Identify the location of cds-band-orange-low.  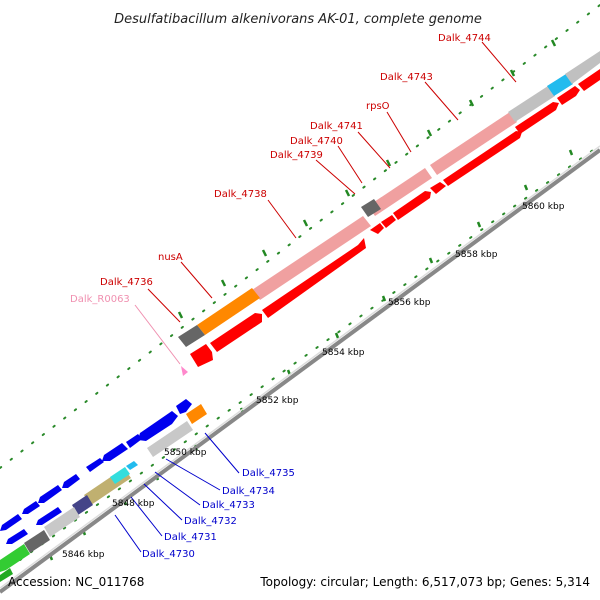
(196, 414).